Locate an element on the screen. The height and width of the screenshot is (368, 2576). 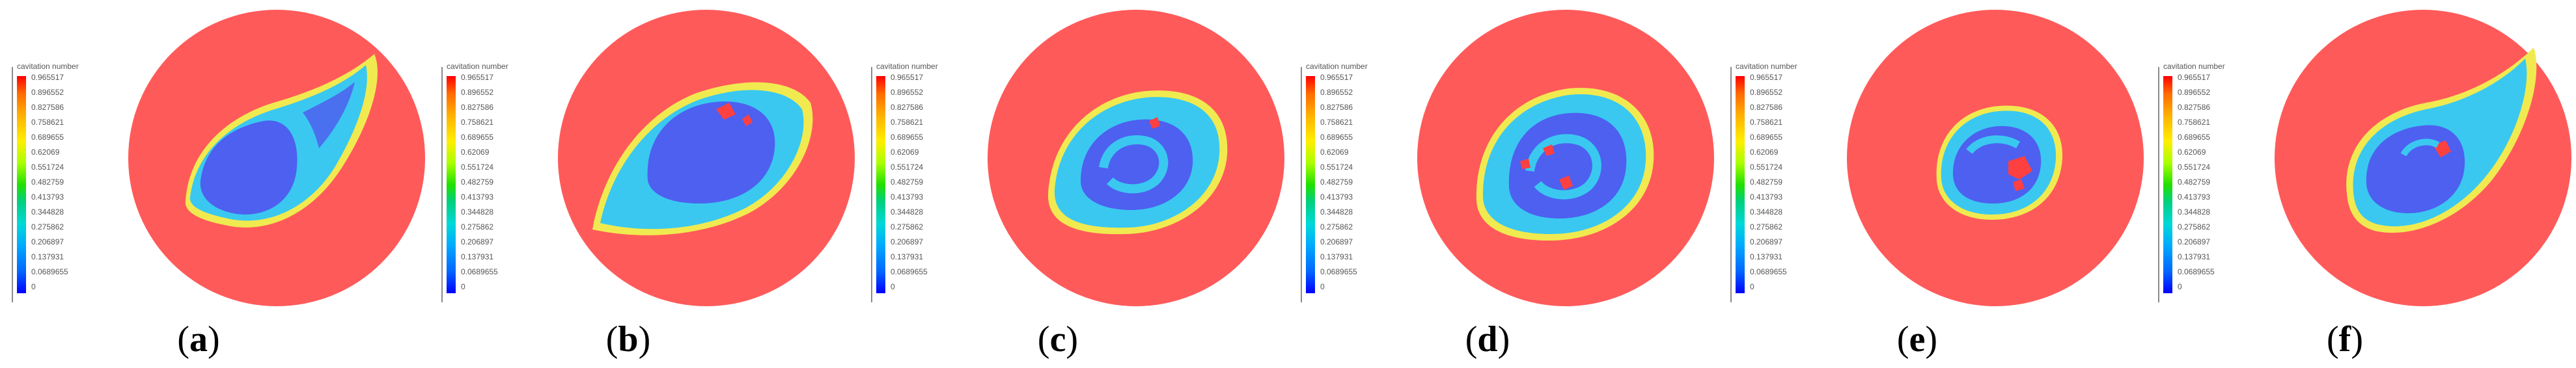
cavitation-contour-c-icon is located at coordinates (1136, 158).